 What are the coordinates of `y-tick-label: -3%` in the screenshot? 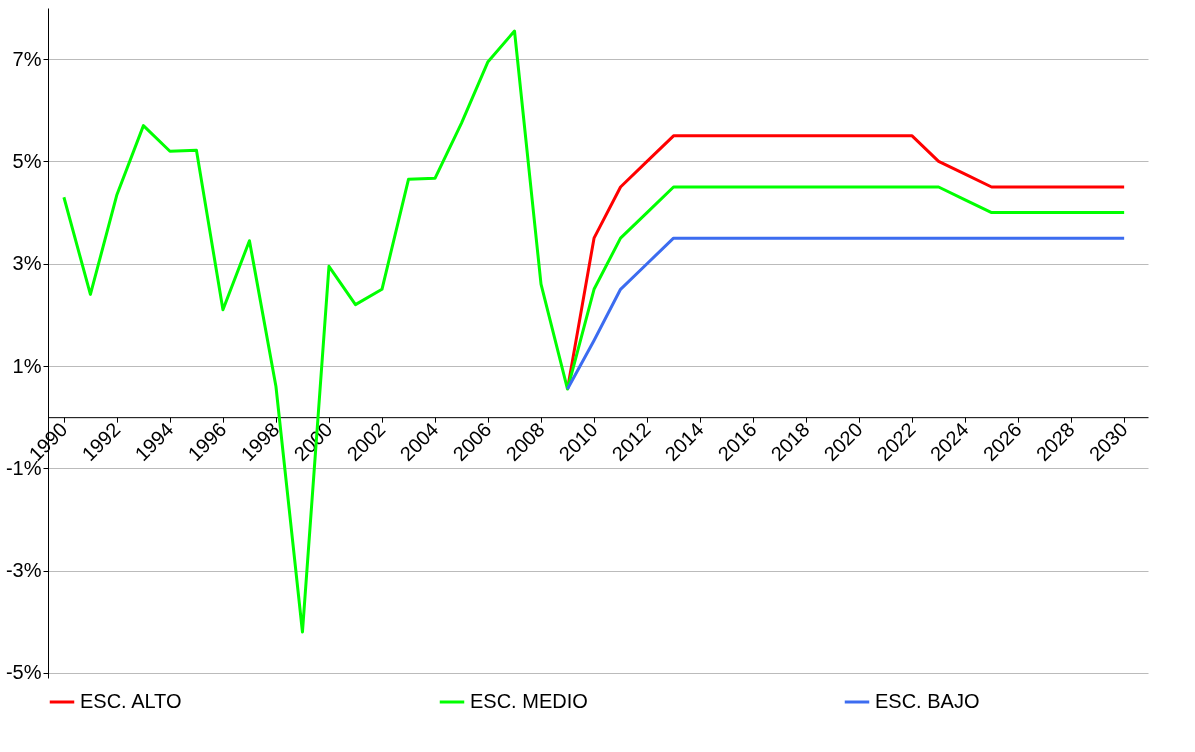 It's located at (23, 570).